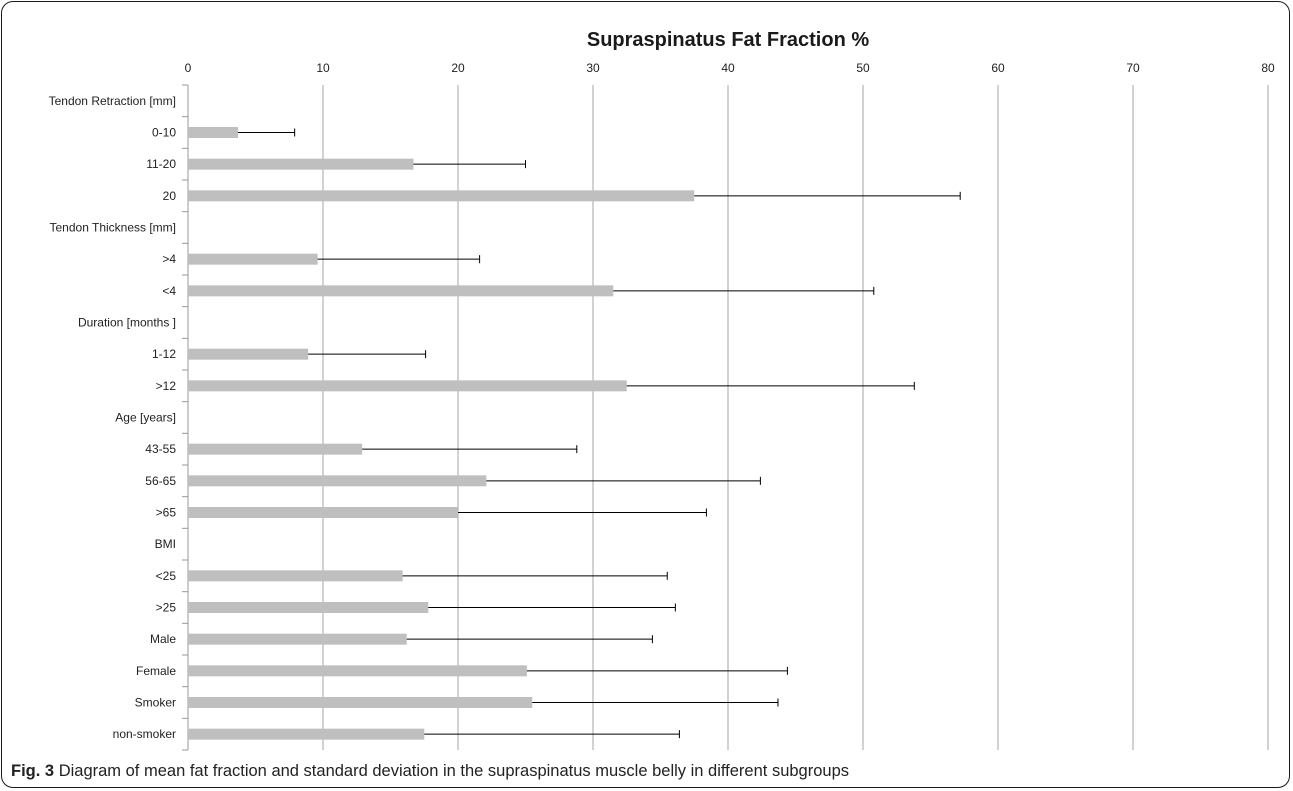 The height and width of the screenshot is (791, 1293). What do you see at coordinates (170, 196) in the screenshot?
I see `category-label: 20` at bounding box center [170, 196].